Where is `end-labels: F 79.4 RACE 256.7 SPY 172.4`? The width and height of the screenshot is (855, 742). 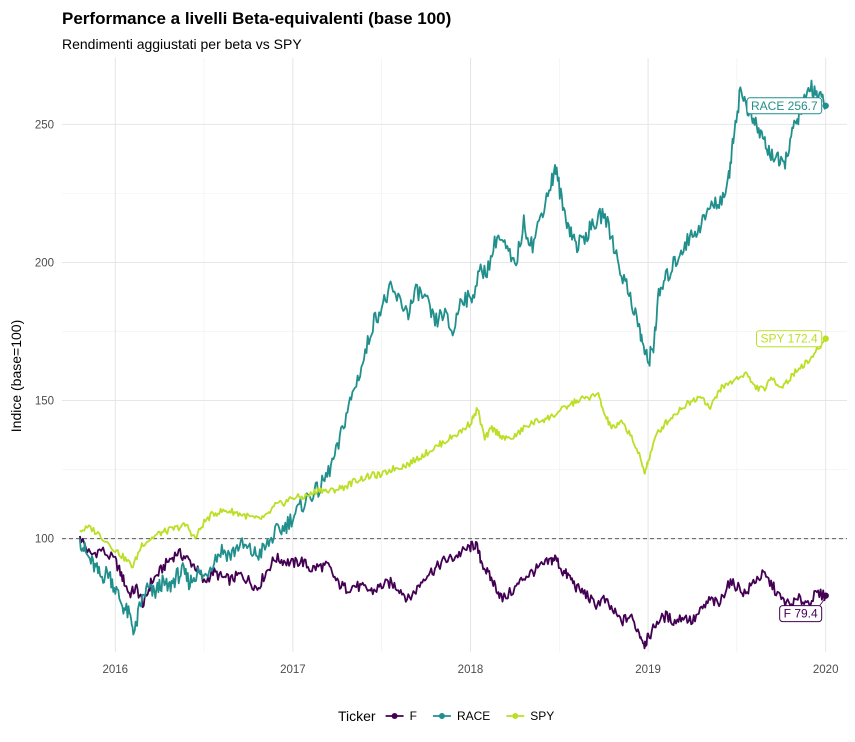 end-labels: F 79.4 RACE 256.7 SPY 172.4 is located at coordinates (786, 360).